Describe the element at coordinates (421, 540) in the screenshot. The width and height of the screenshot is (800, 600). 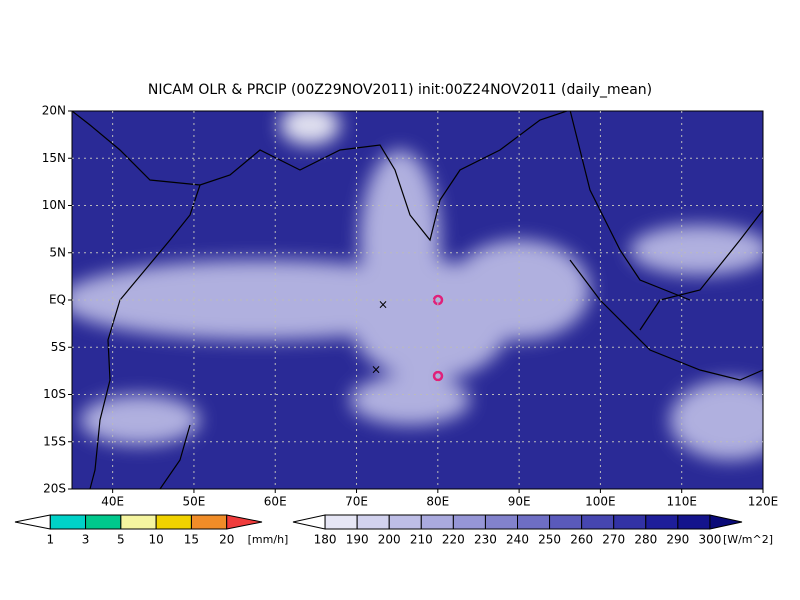
I see `colorbar-label: 210` at that location.